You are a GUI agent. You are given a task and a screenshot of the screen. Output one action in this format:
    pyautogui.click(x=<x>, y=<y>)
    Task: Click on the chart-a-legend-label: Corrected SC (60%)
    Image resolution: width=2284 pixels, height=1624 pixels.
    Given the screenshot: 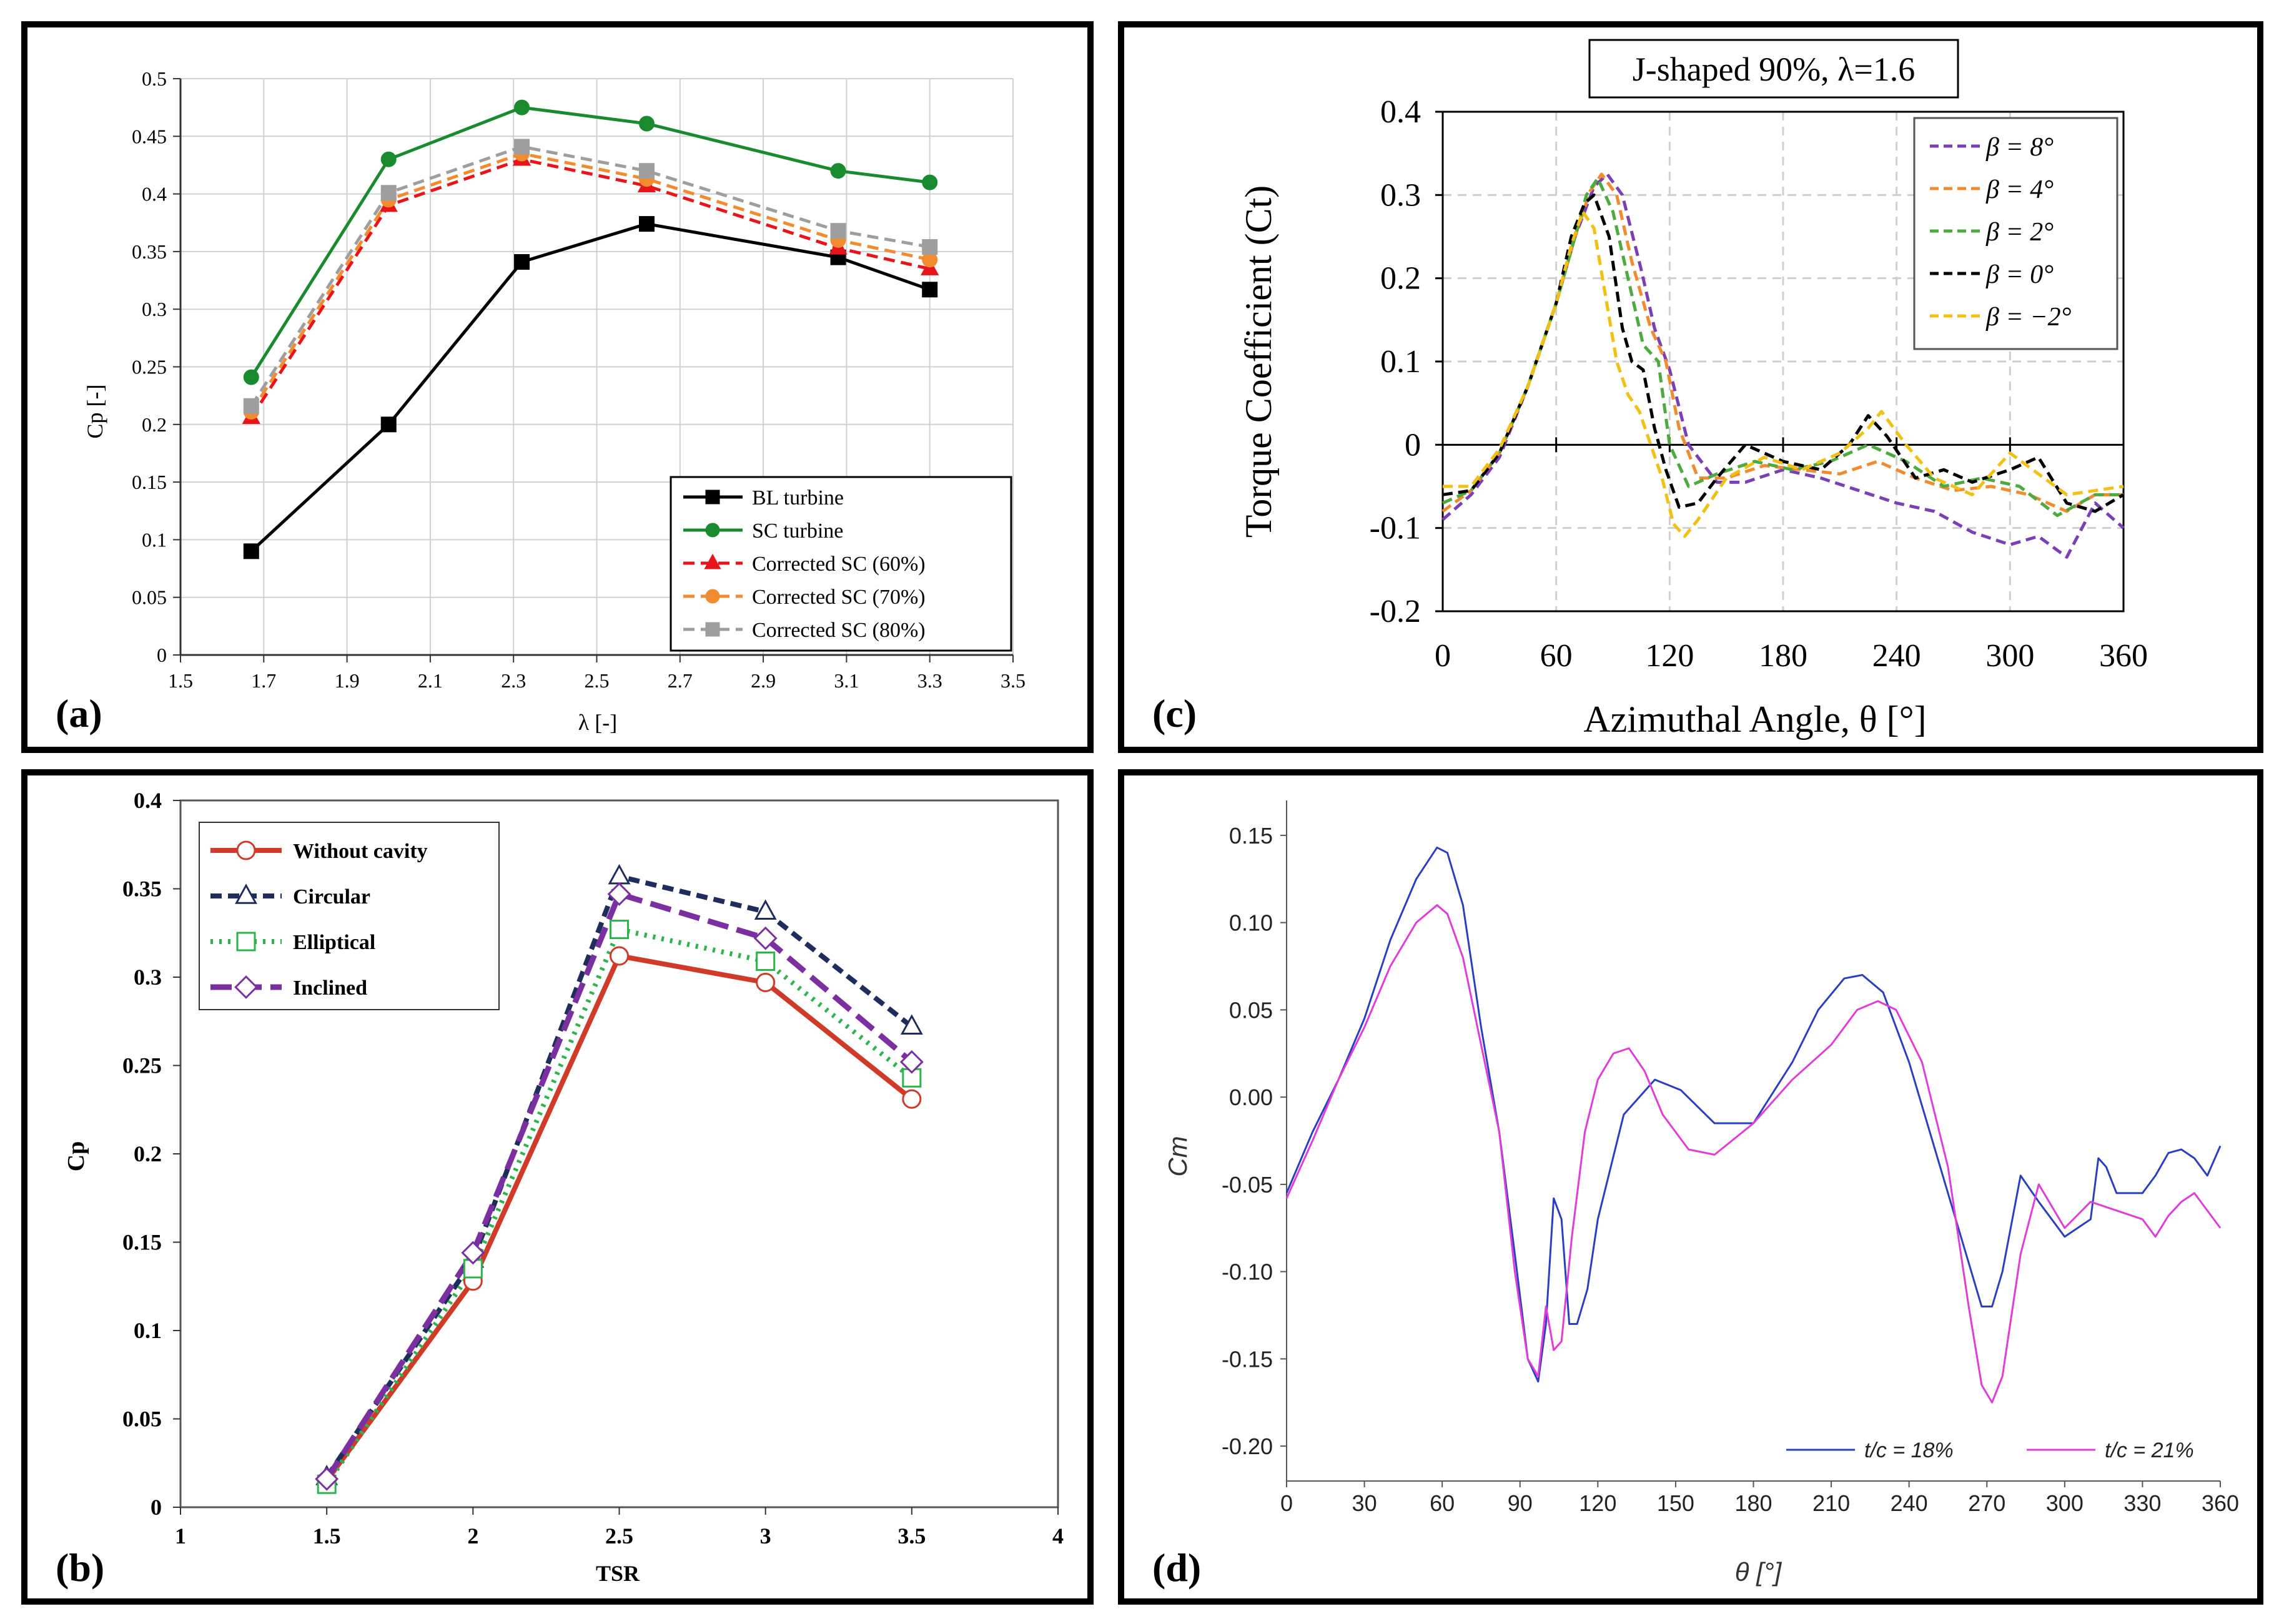 What is the action you would take?
    pyautogui.click(x=839, y=564)
    